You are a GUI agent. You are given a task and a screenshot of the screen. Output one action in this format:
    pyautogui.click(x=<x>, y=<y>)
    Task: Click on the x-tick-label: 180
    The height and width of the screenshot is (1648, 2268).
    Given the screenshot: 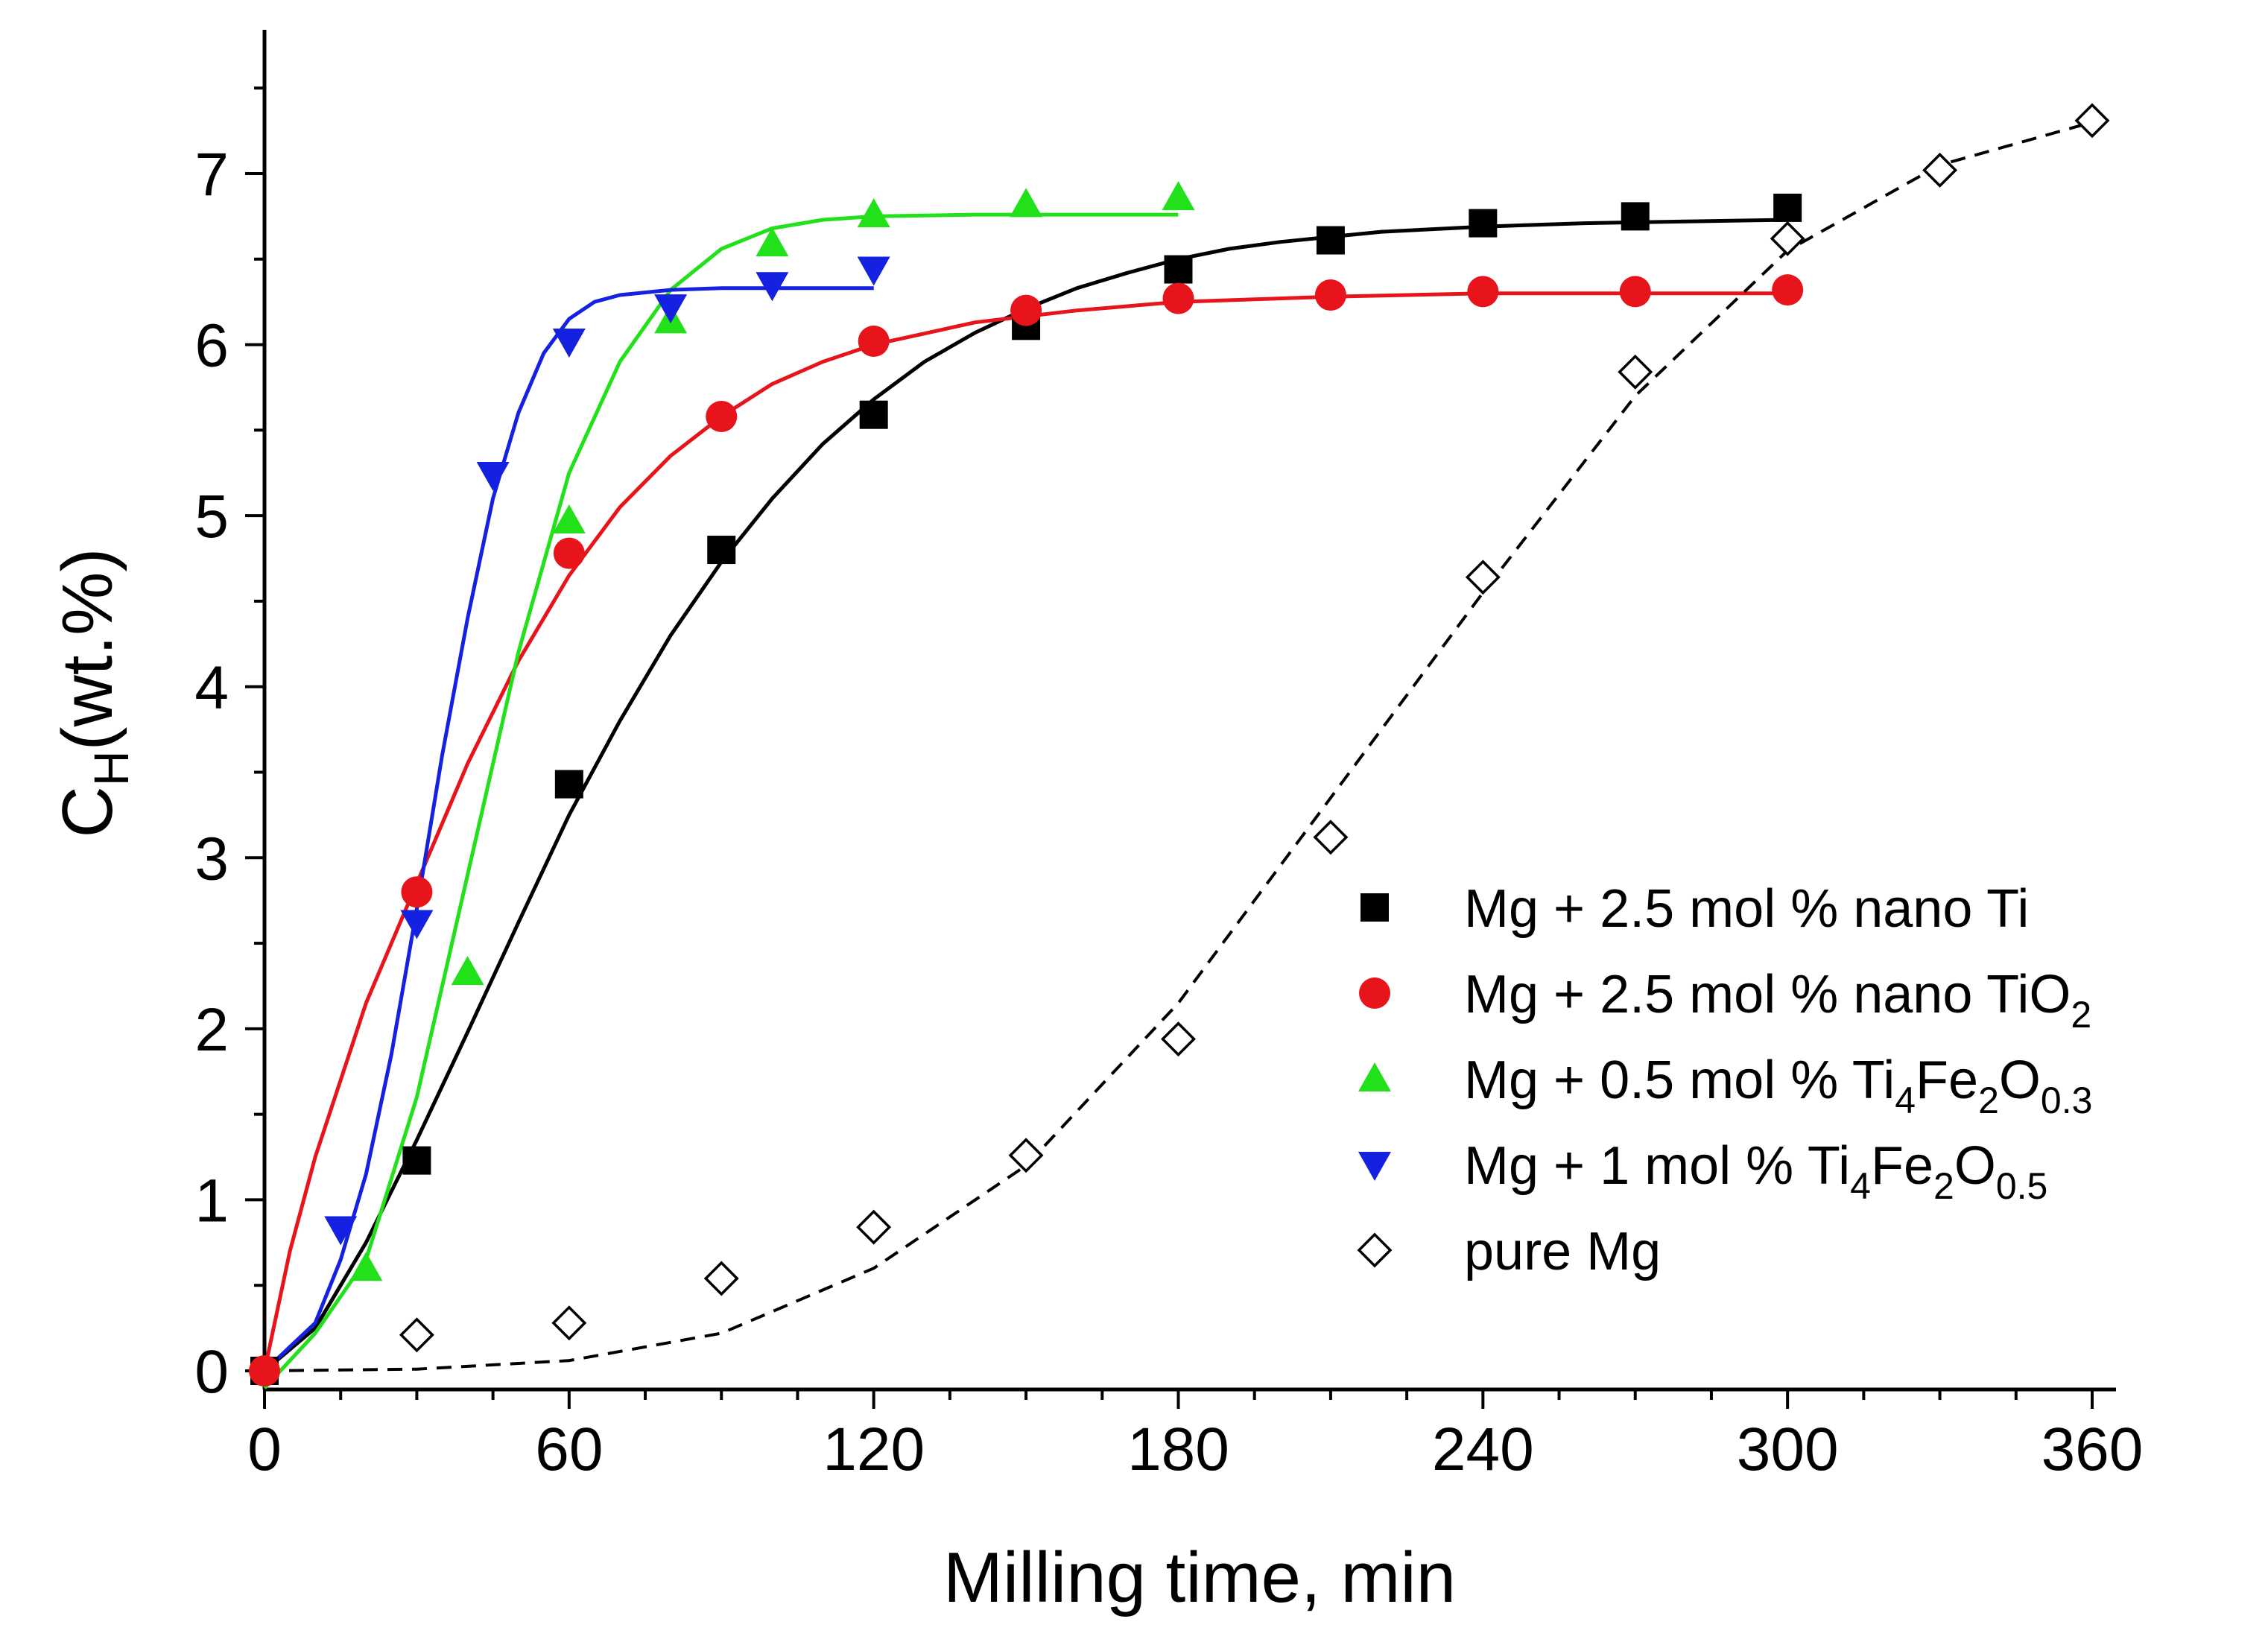 What is the action you would take?
    pyautogui.click(x=1178, y=1449)
    